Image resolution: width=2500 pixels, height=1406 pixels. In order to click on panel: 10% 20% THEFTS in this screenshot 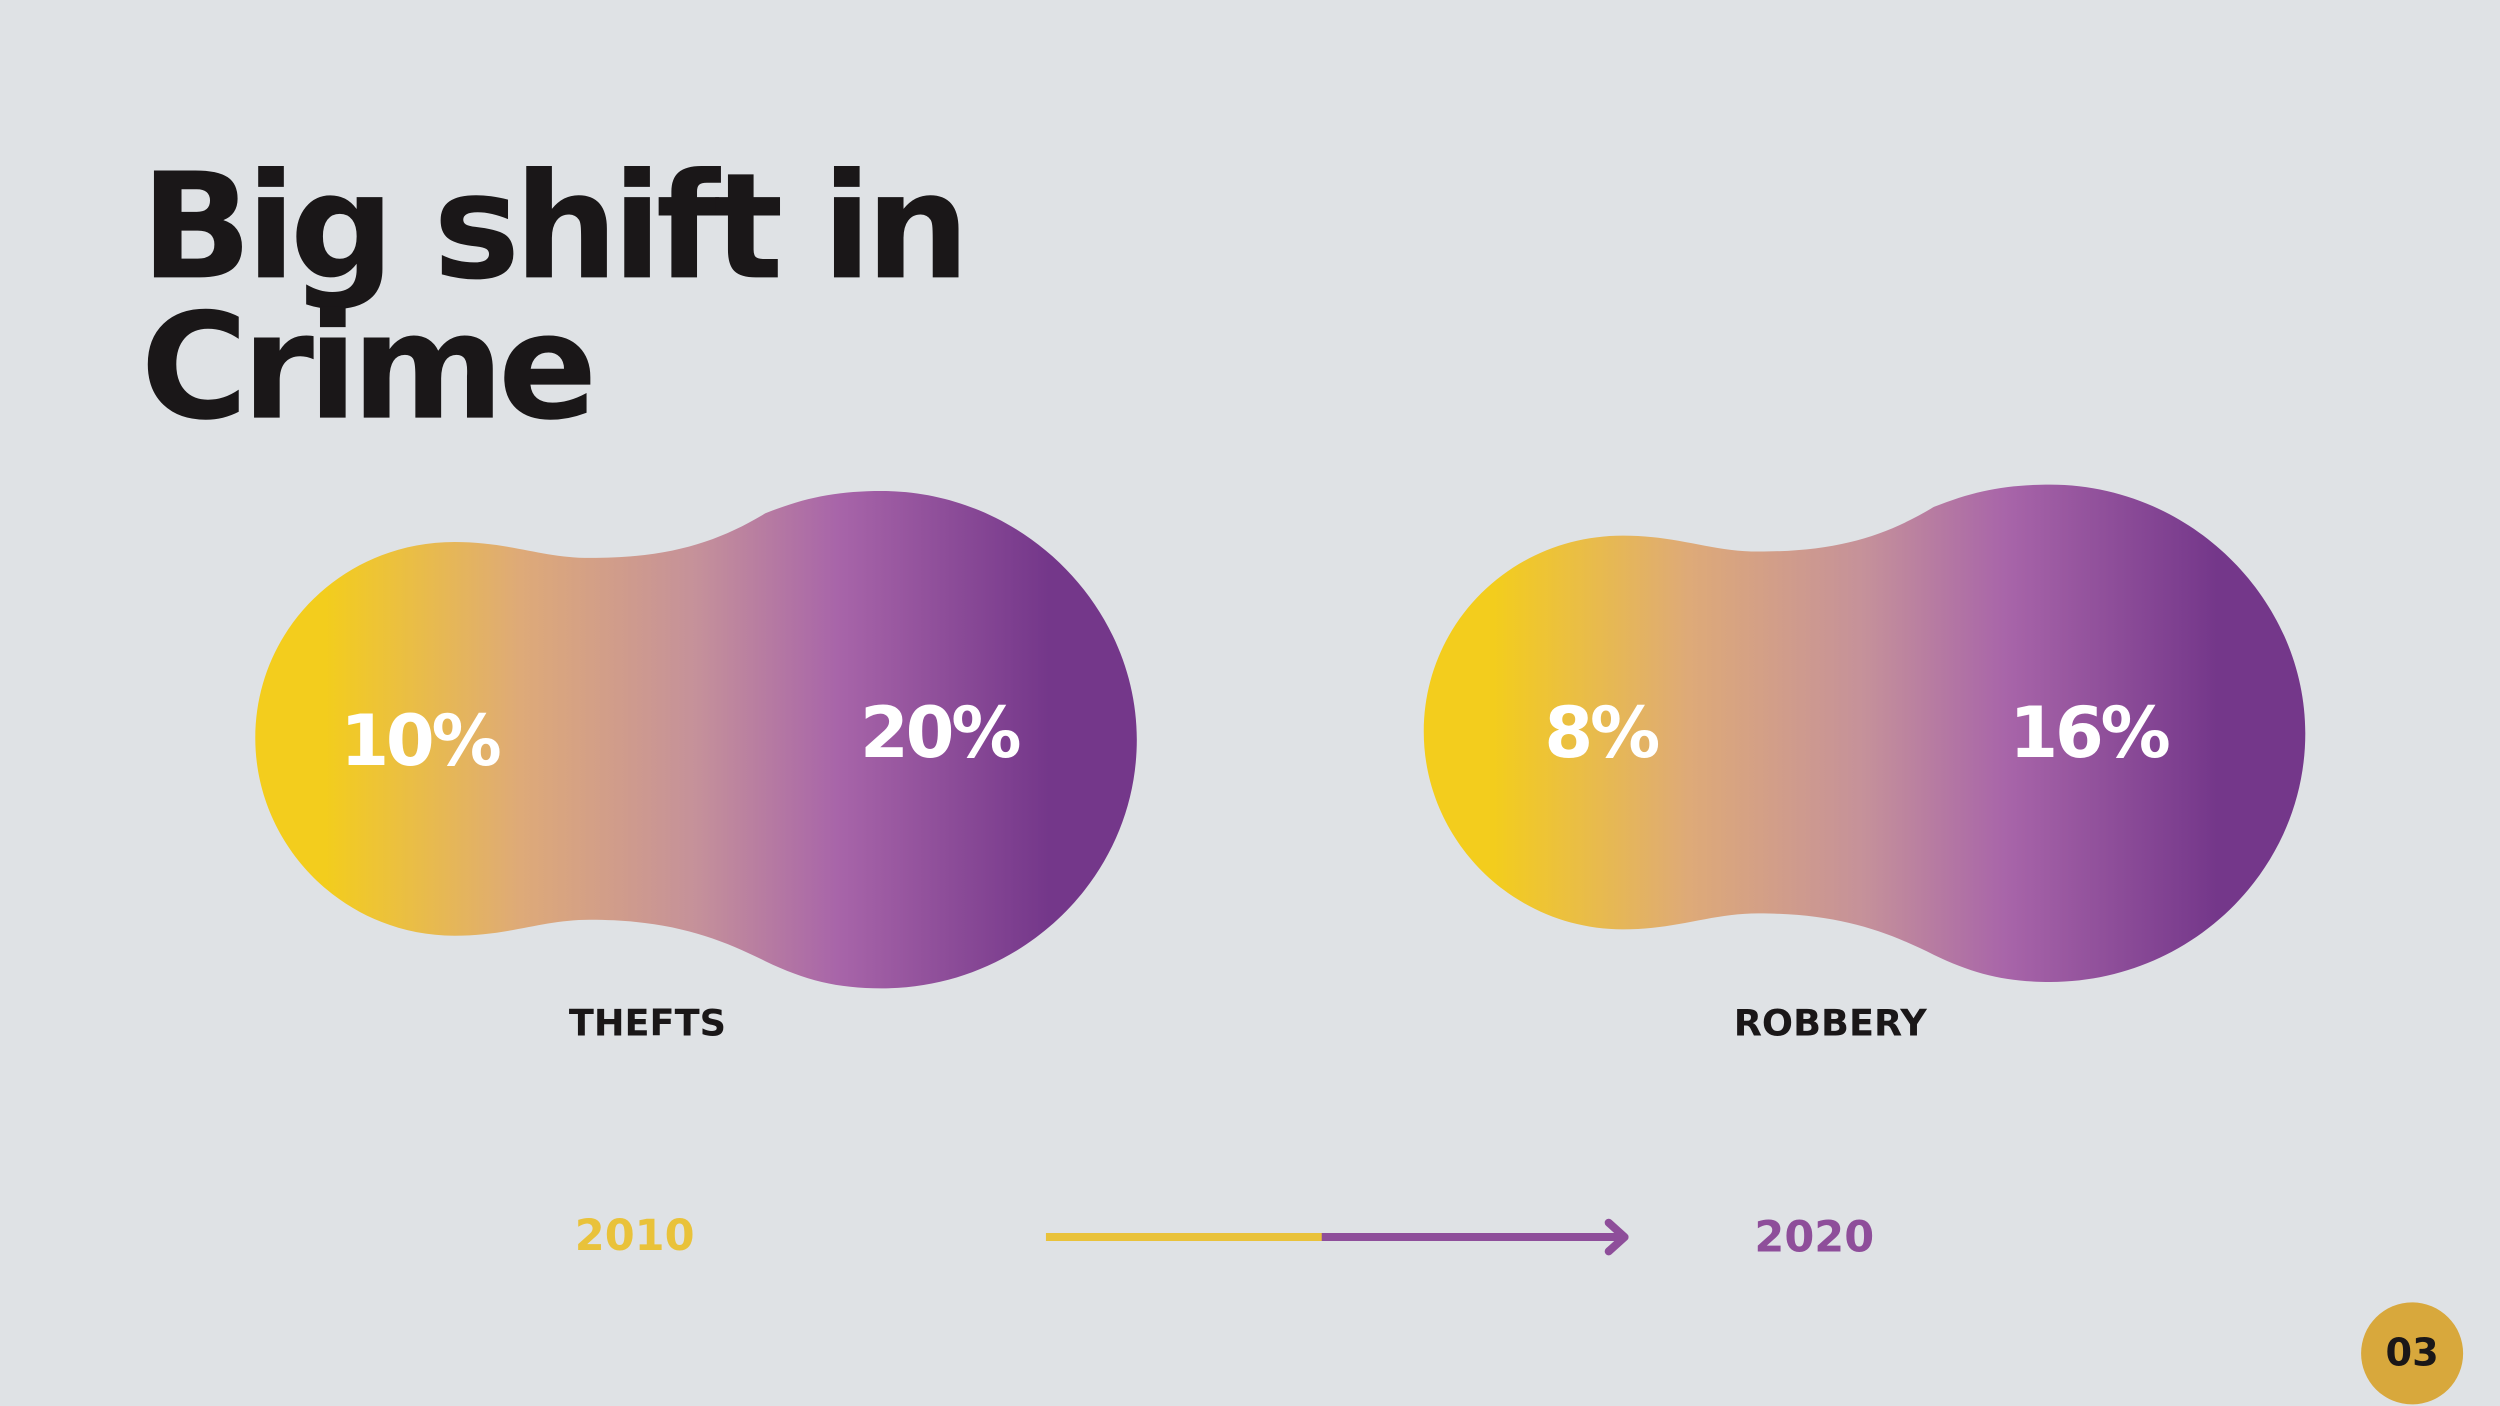, I will do `click(696, 767)`.